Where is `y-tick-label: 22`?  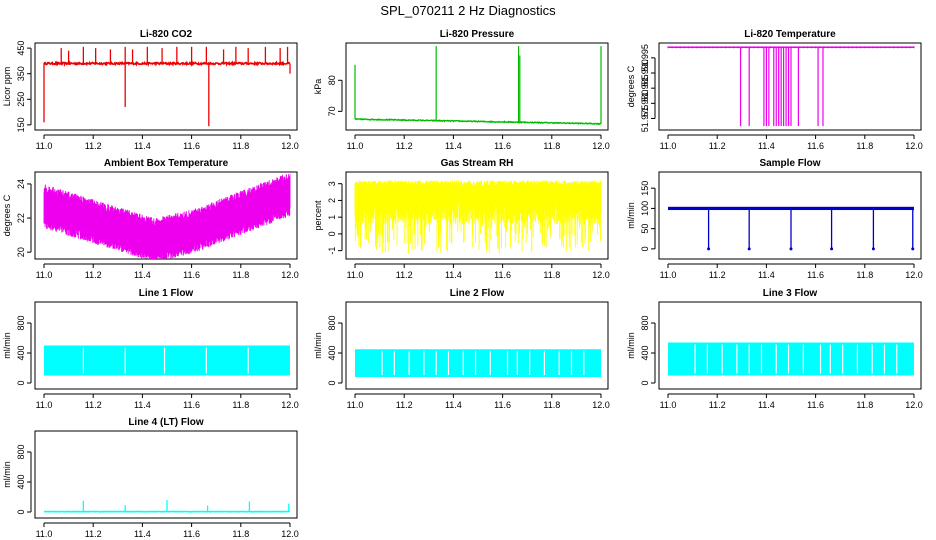 y-tick-label: 22 is located at coordinates (21, 218).